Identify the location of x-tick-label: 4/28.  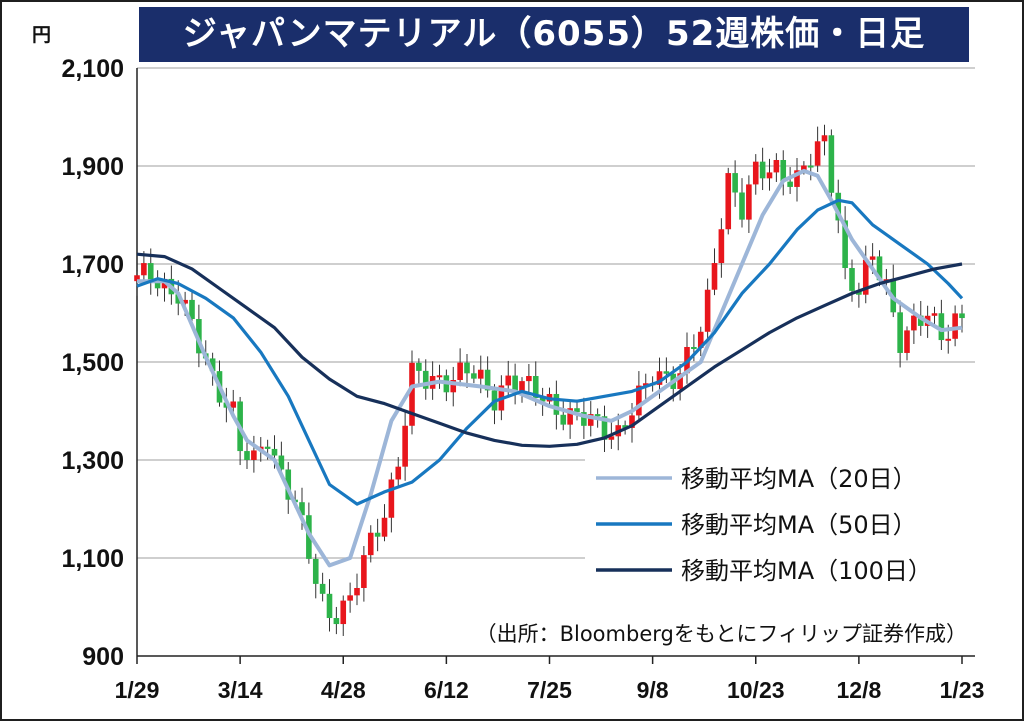
(343, 690).